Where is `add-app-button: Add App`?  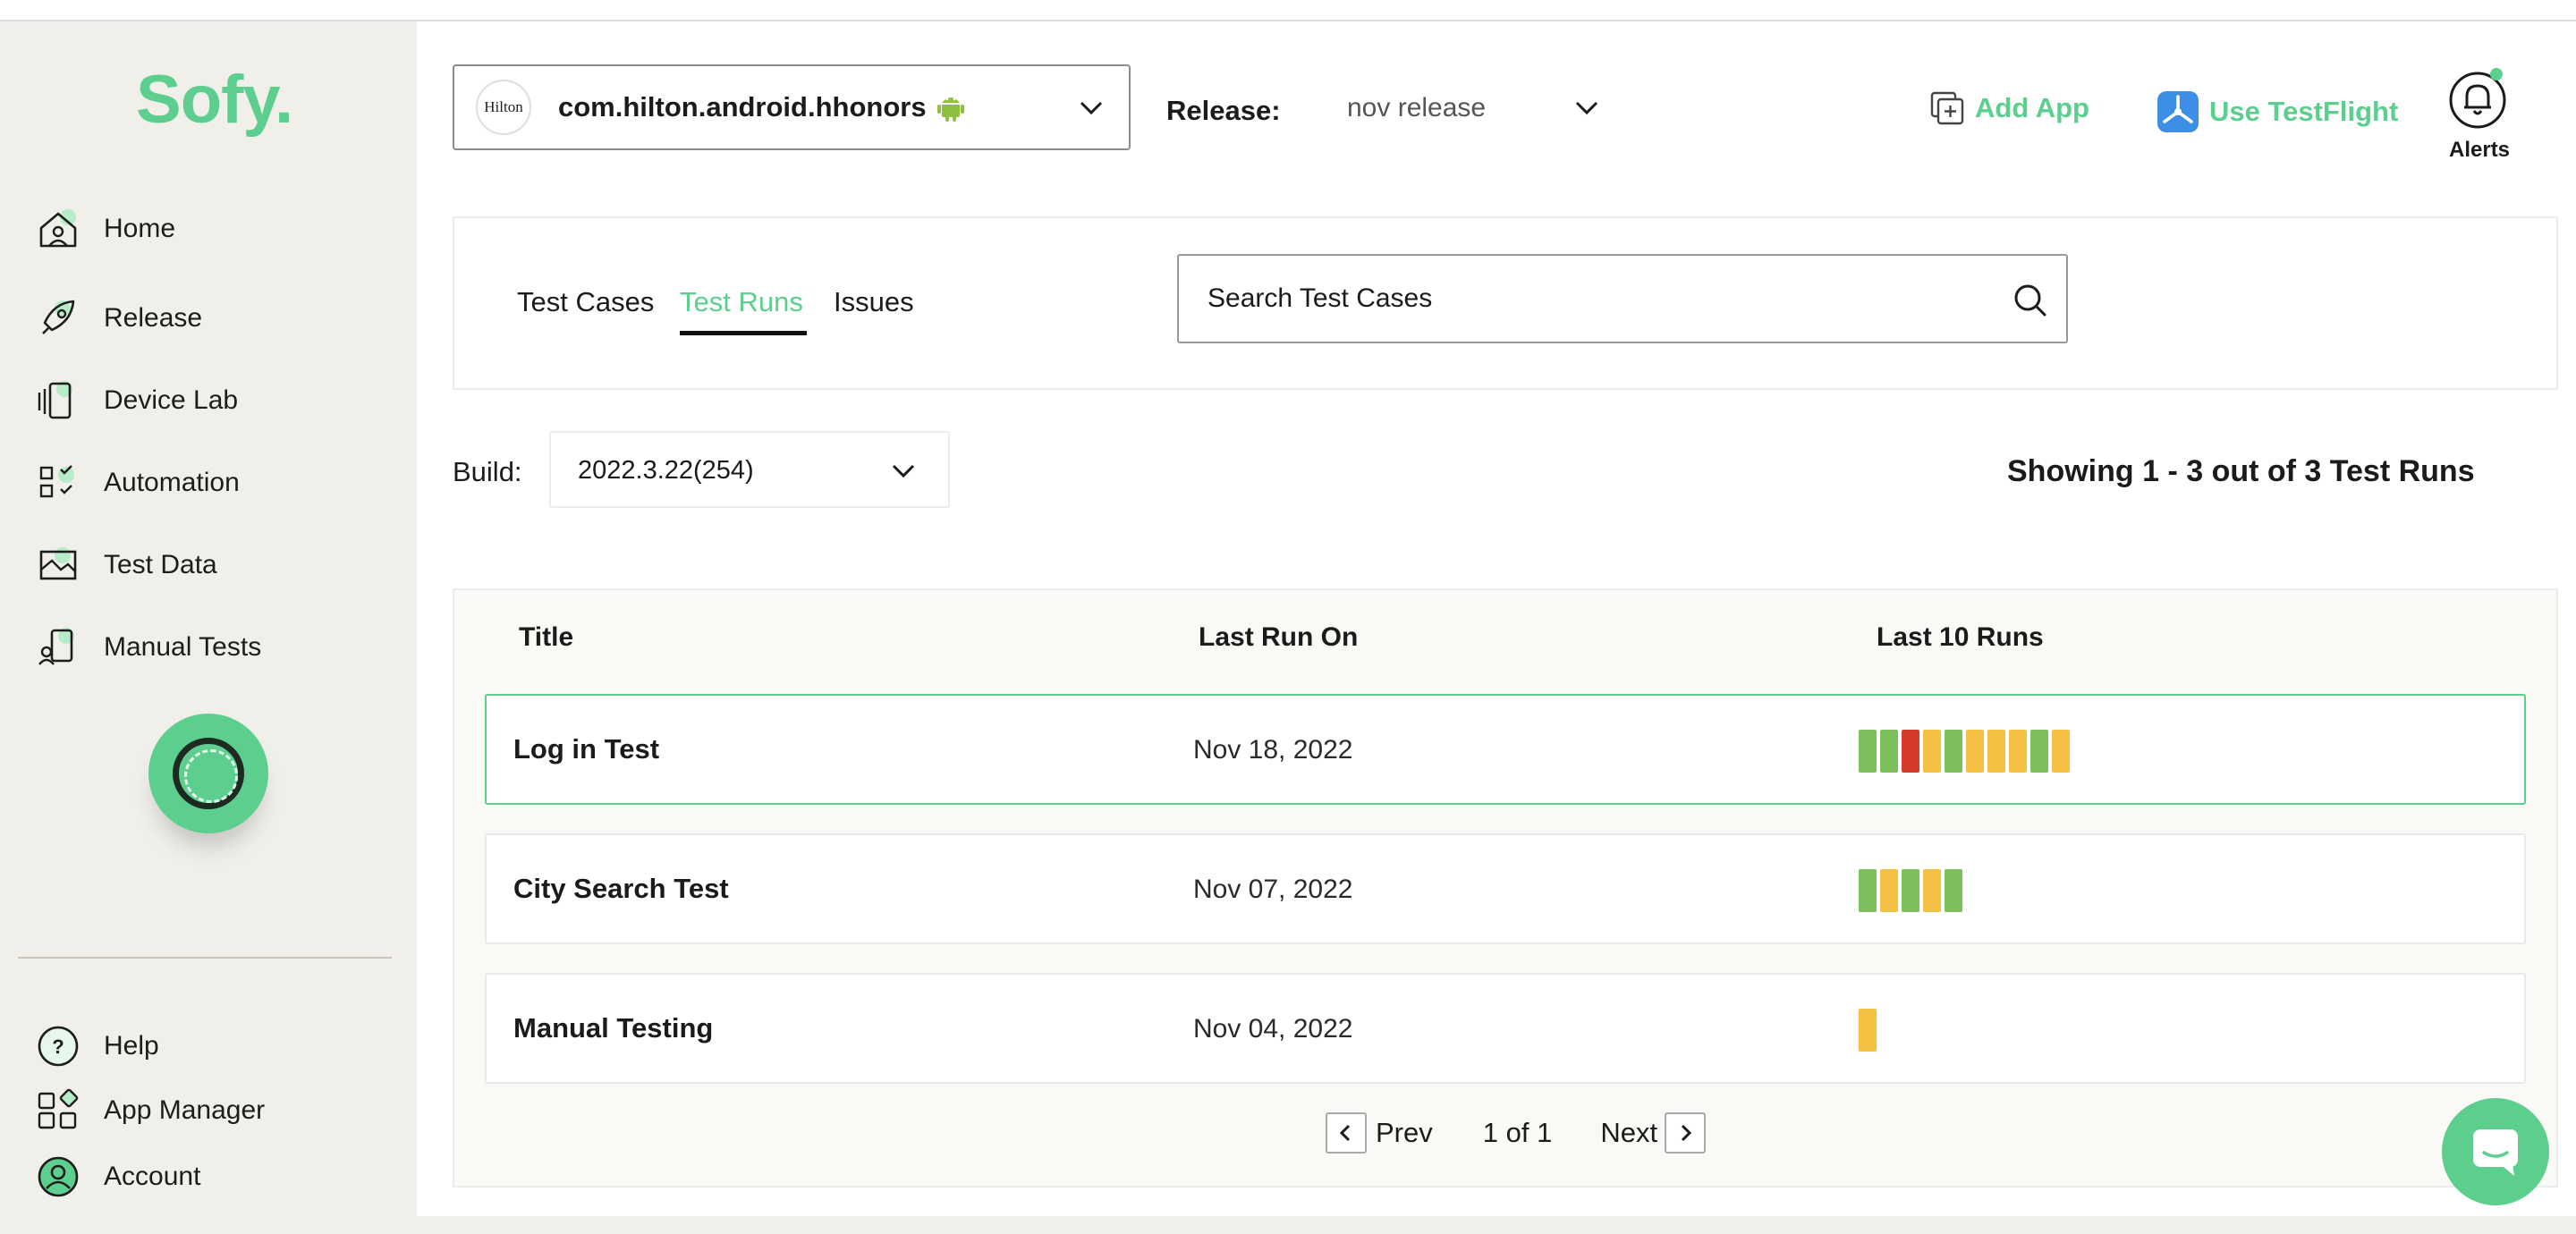 add-app-button: Add App is located at coordinates (2008, 108).